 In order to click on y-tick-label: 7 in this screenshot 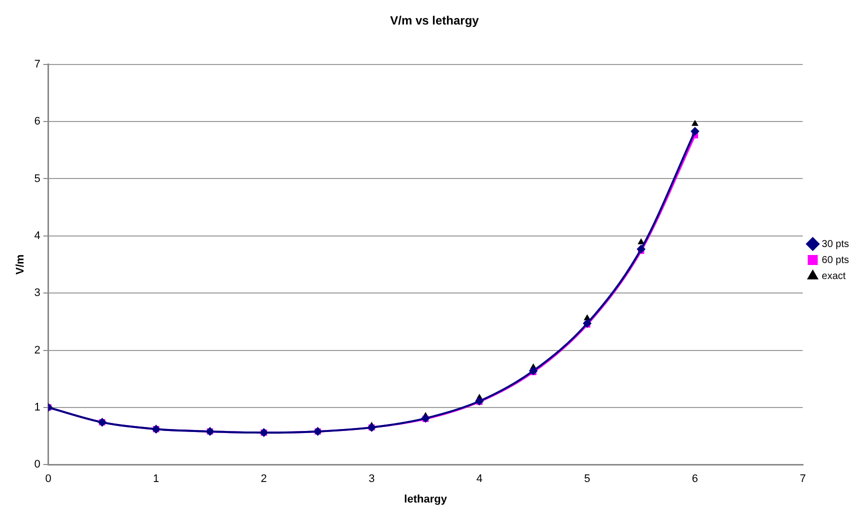, I will do `click(37, 64)`.